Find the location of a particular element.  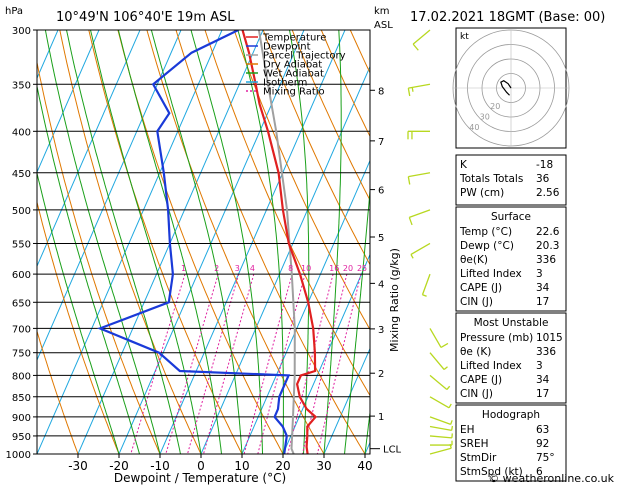

pressure-tick-label: 350 is located at coordinates (21, 85).